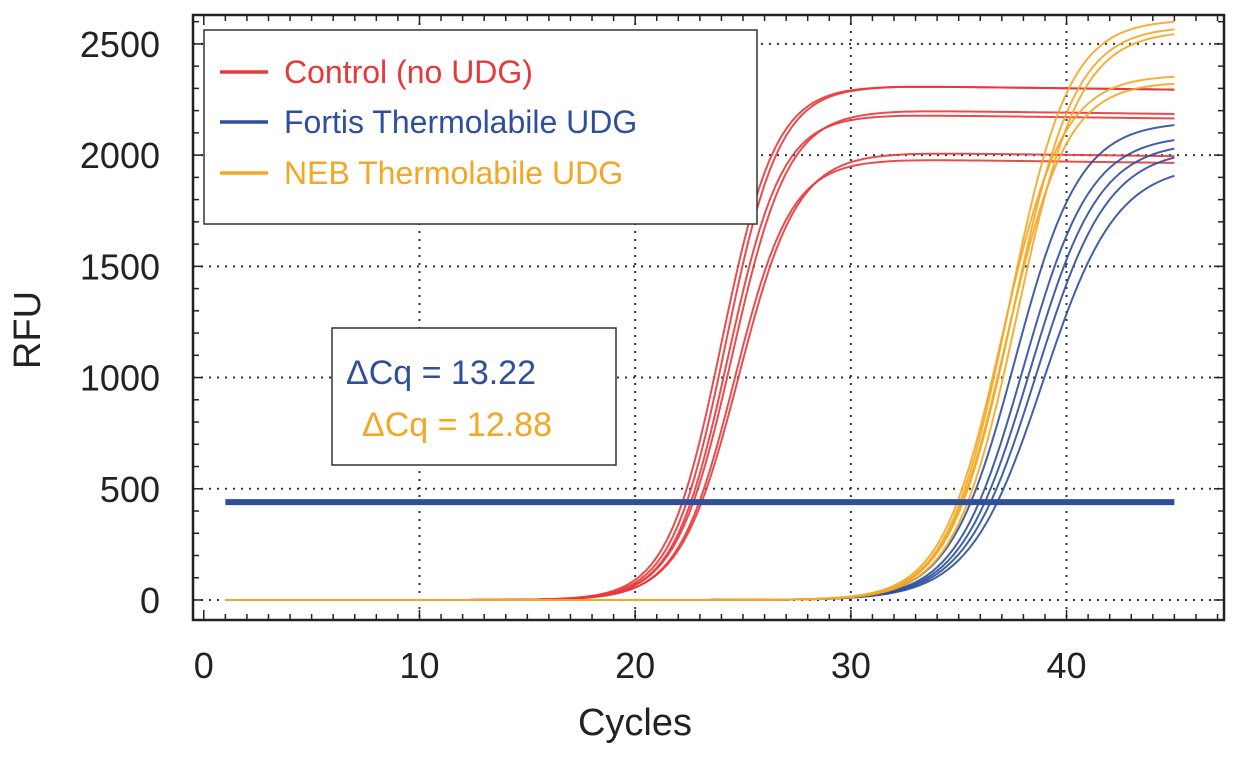  Describe the element at coordinates (453, 173) in the screenshot. I see `legend-label-neb: NEB Thermolabile UDG` at that location.